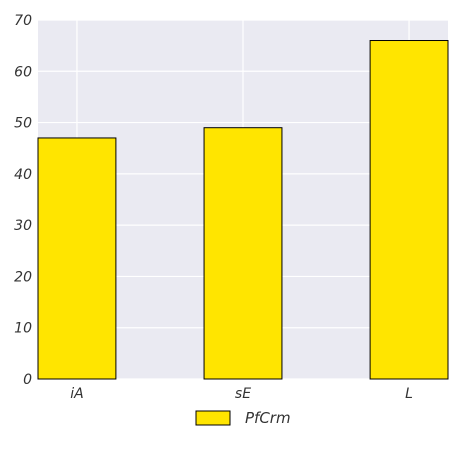 This screenshot has width=462, height=462. What do you see at coordinates (23, 277) in the screenshot?
I see `y-tick-label: 20` at bounding box center [23, 277].